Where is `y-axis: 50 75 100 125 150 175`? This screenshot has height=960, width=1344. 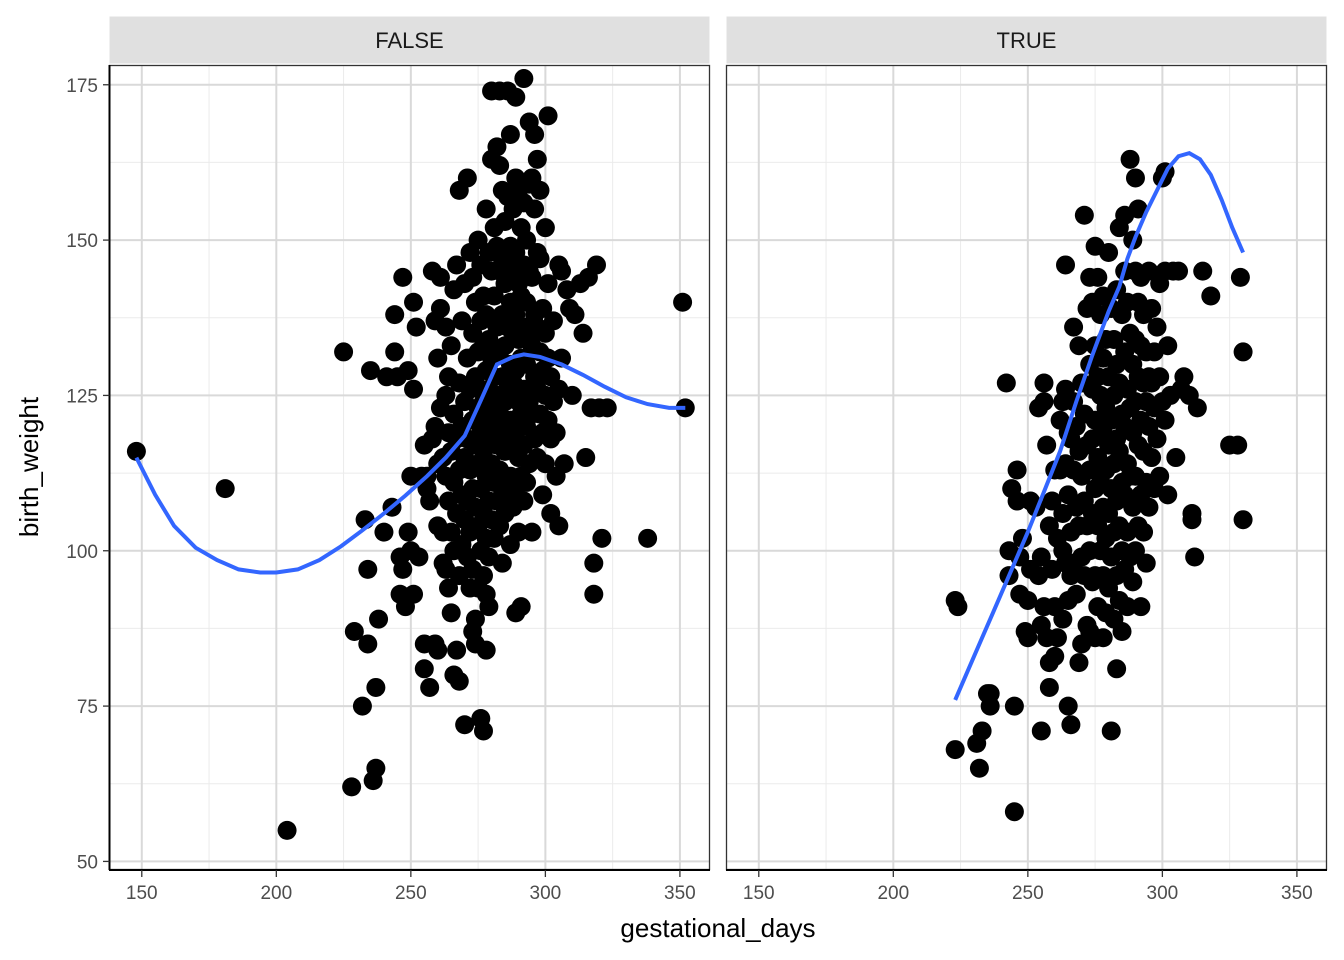
y-axis: 50 75 100 125 150 175 is located at coordinates (88, 469).